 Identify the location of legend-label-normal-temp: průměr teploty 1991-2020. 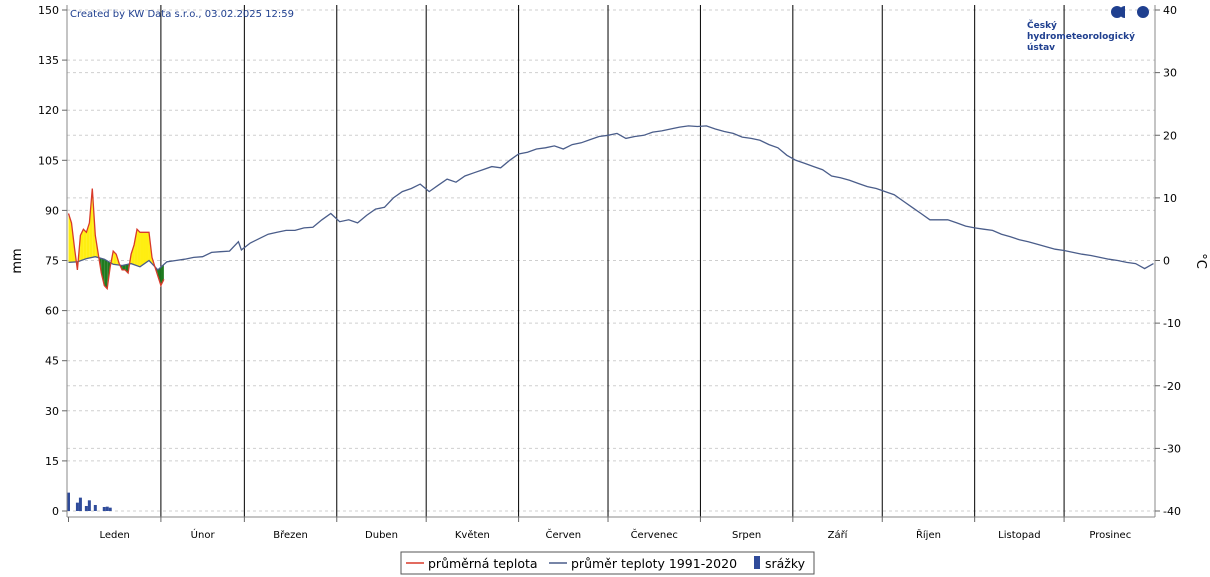
(654, 563).